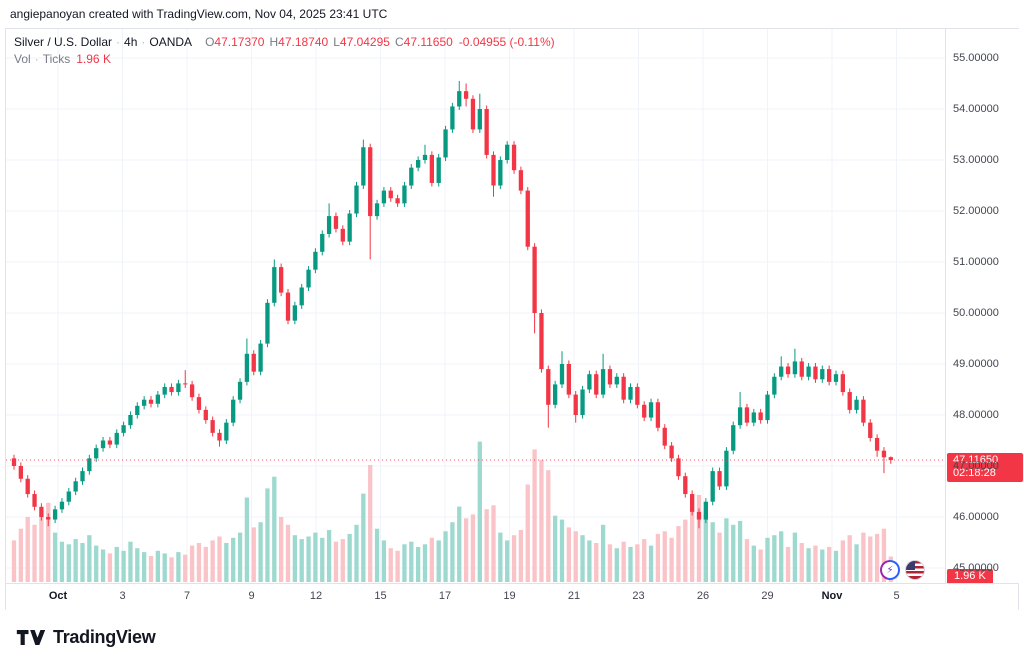  Describe the element at coordinates (239, 42) in the screenshot. I see `open-value: 47.17370` at that location.